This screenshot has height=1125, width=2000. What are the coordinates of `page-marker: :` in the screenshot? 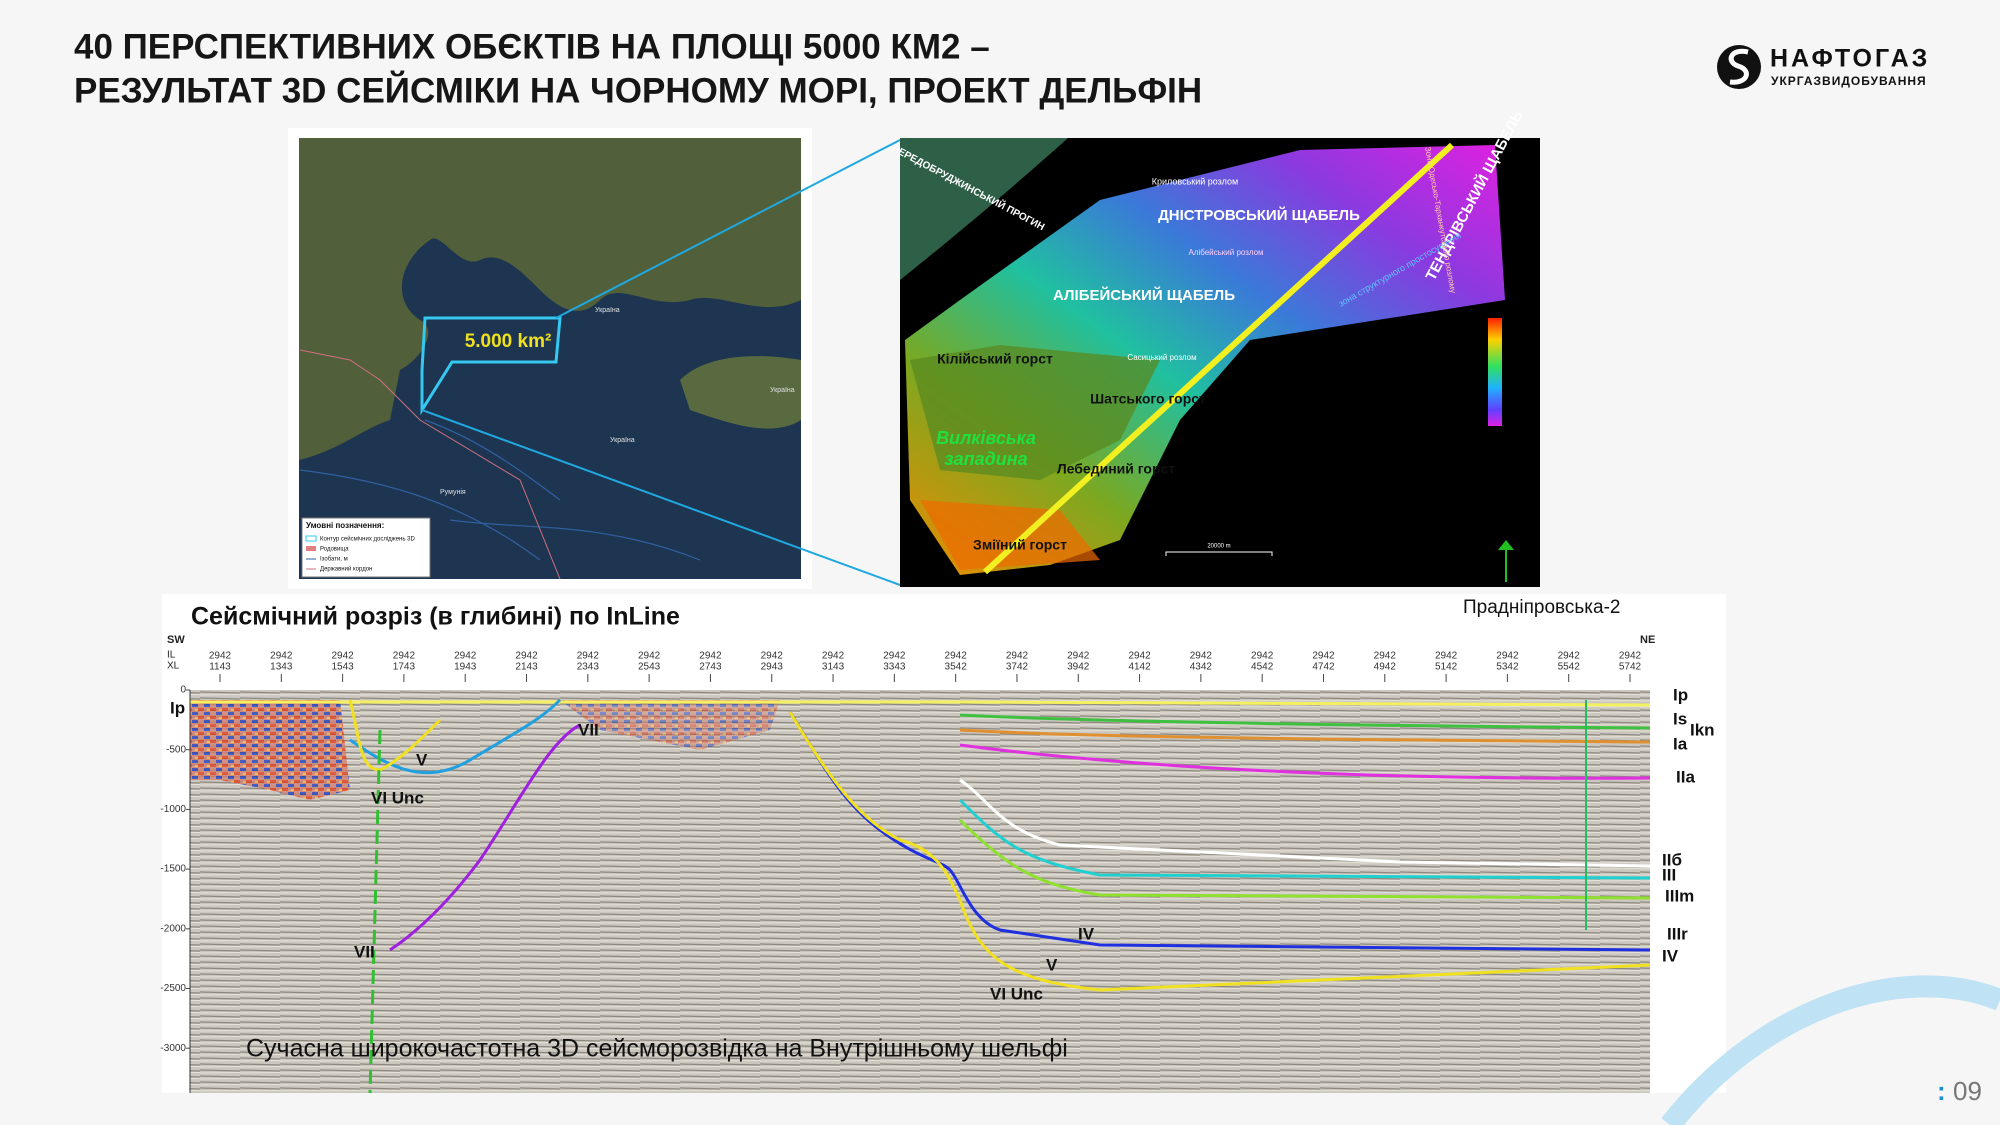 It's located at (1941, 1091).